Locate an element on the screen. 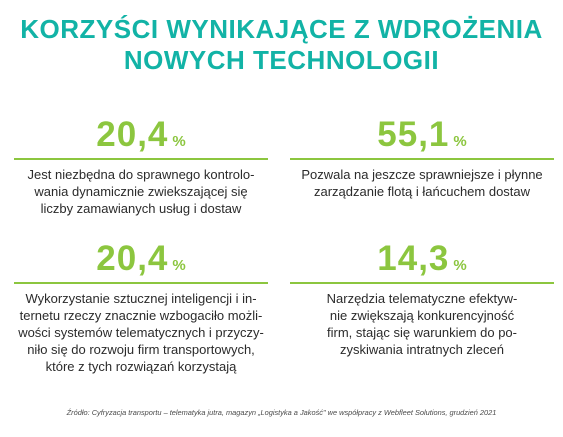 The height and width of the screenshot is (437, 563). stat-value: 14,3 is located at coordinates (413, 258).